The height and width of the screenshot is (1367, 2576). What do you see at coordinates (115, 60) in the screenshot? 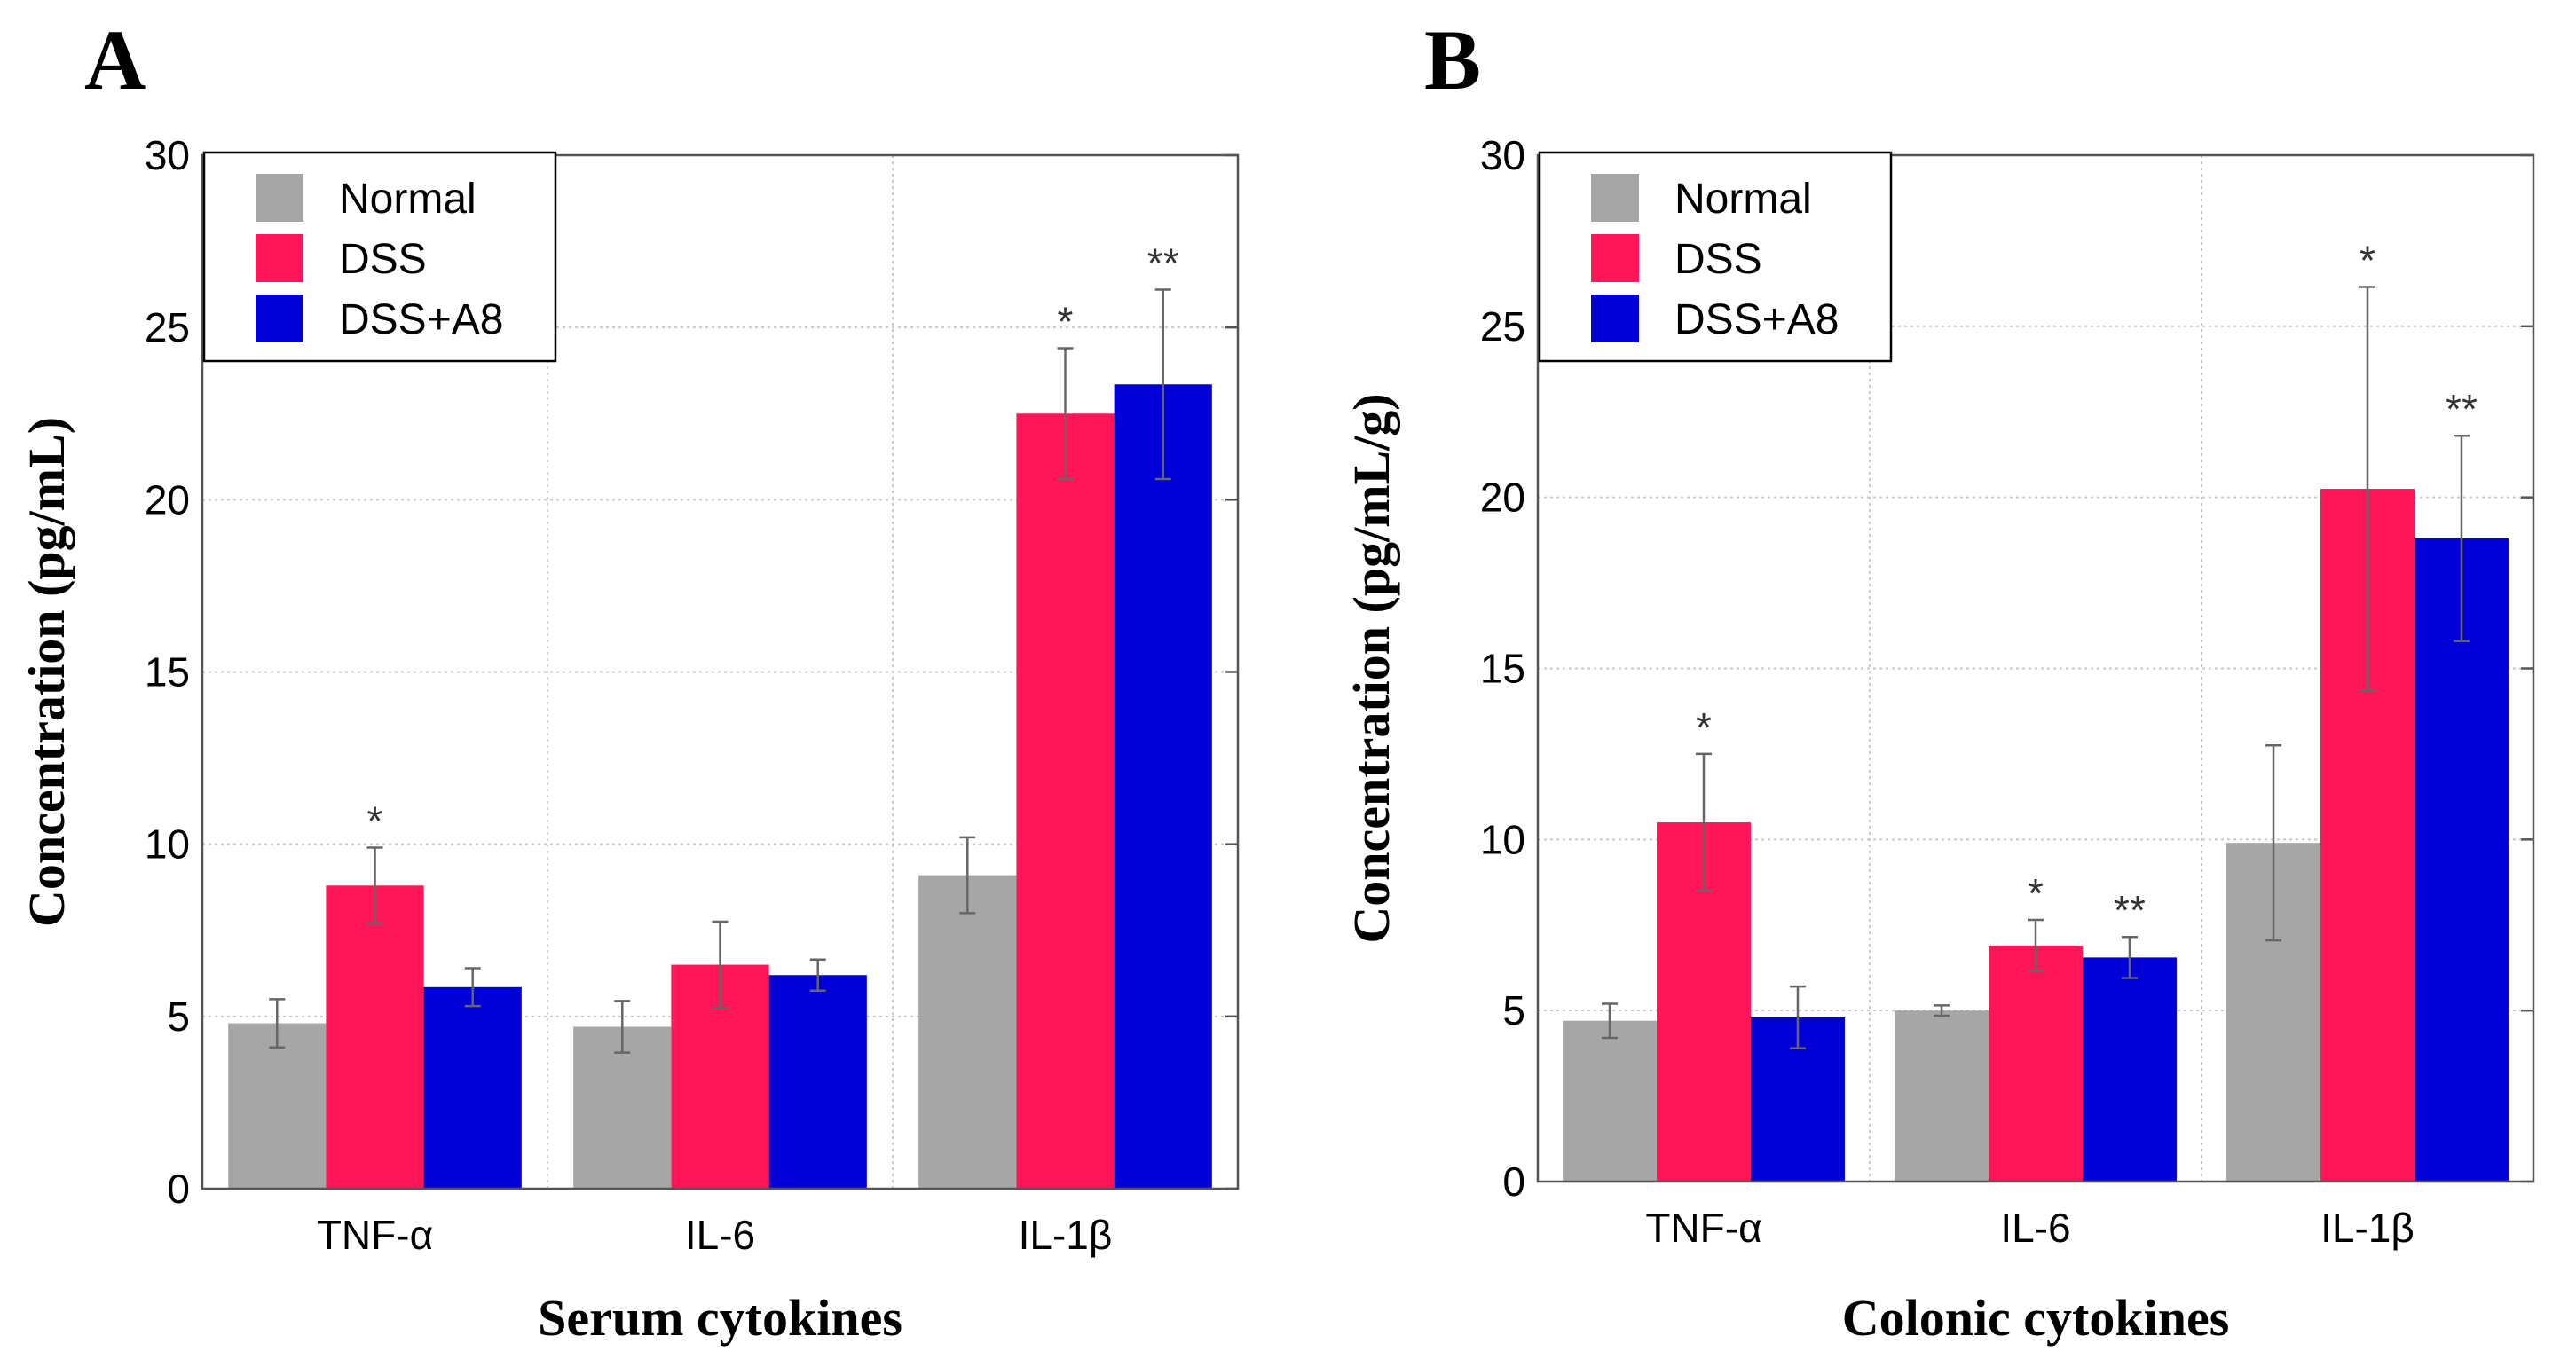
I see `panel-letter: A` at bounding box center [115, 60].